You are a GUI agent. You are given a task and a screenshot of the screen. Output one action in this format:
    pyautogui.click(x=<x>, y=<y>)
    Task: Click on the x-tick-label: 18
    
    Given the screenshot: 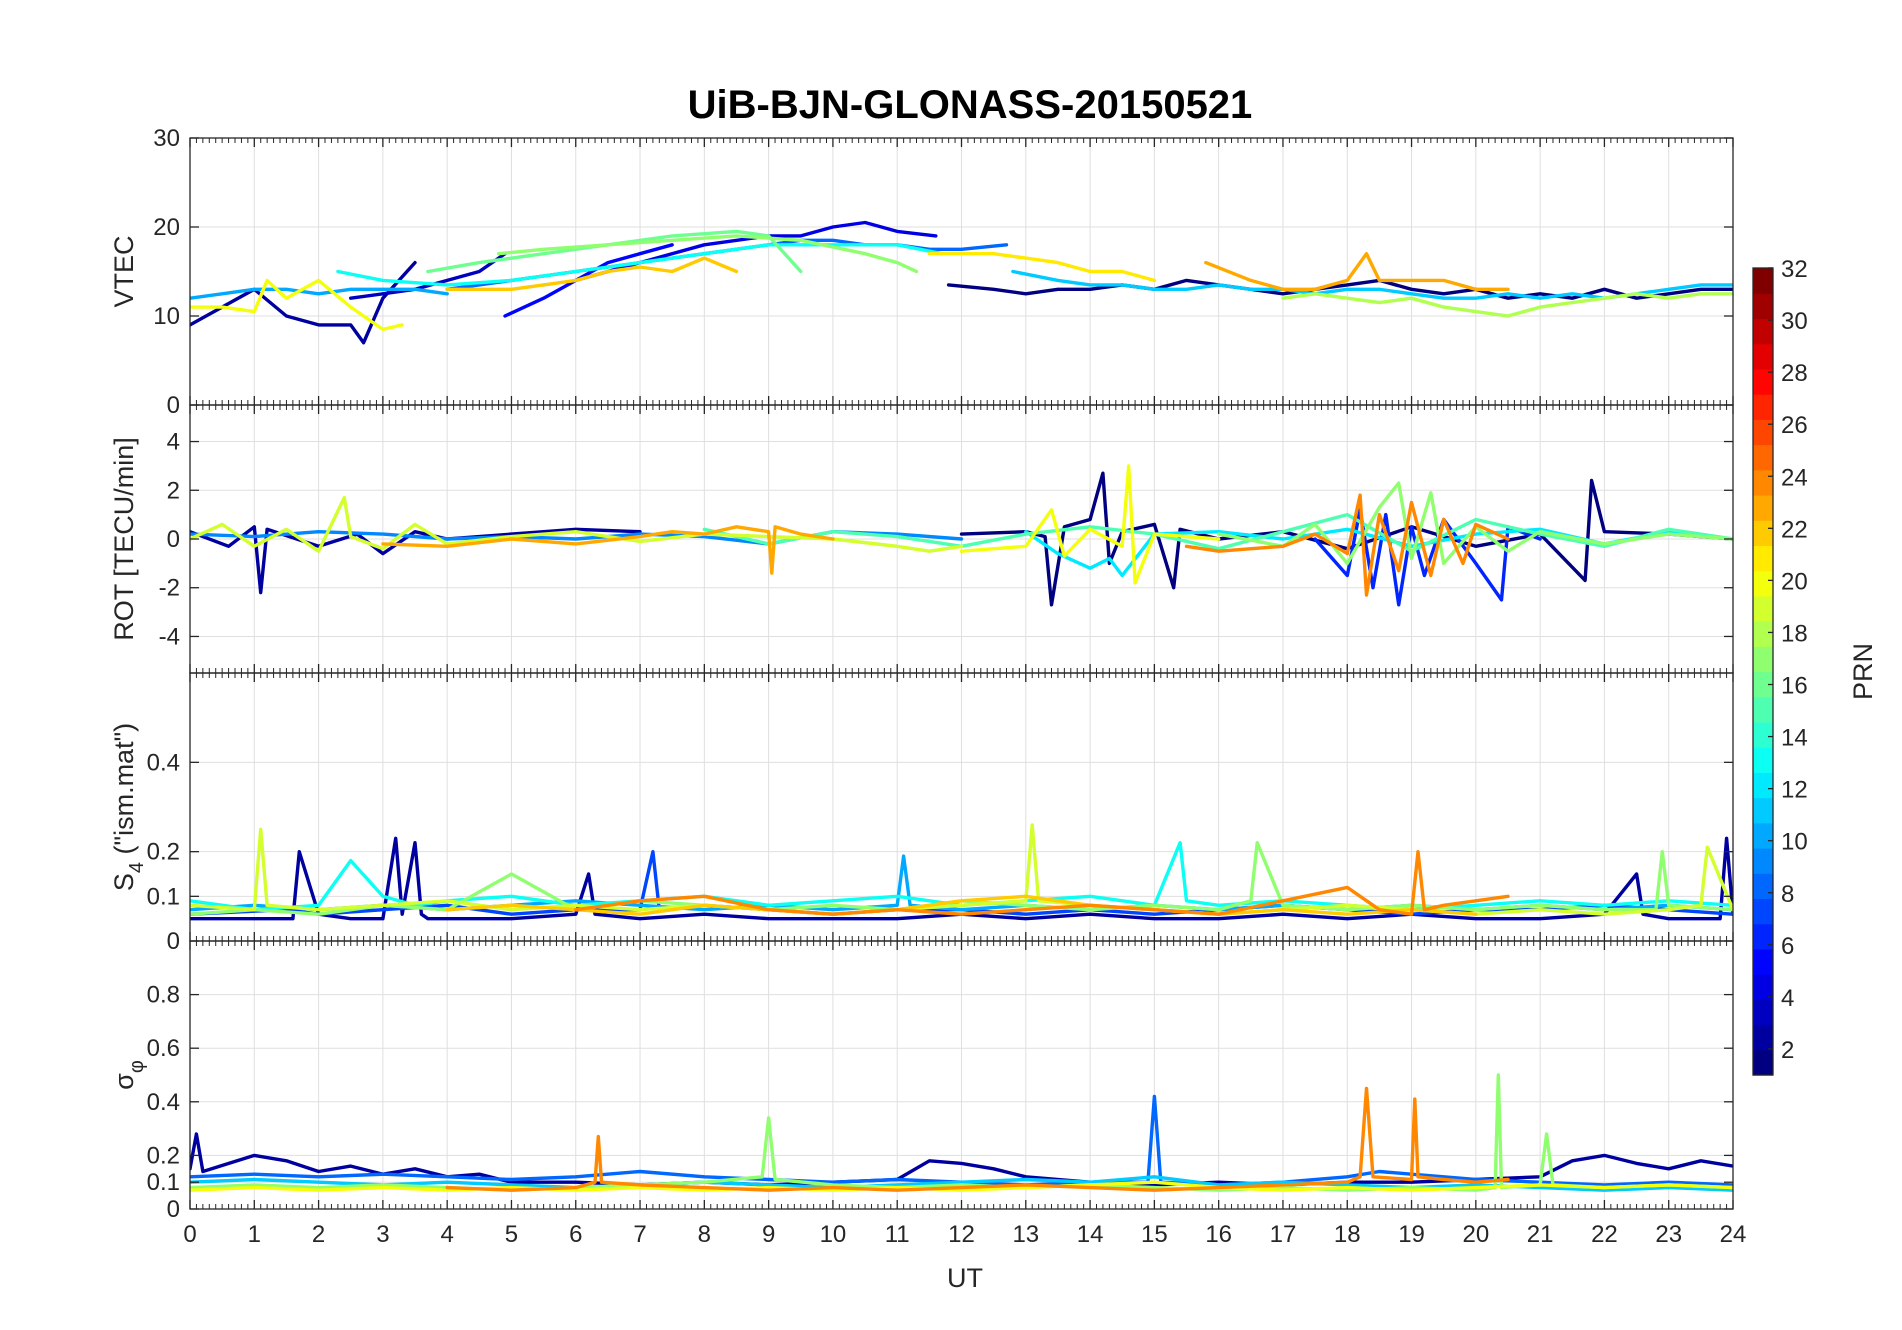 What is the action you would take?
    pyautogui.click(x=1347, y=1234)
    